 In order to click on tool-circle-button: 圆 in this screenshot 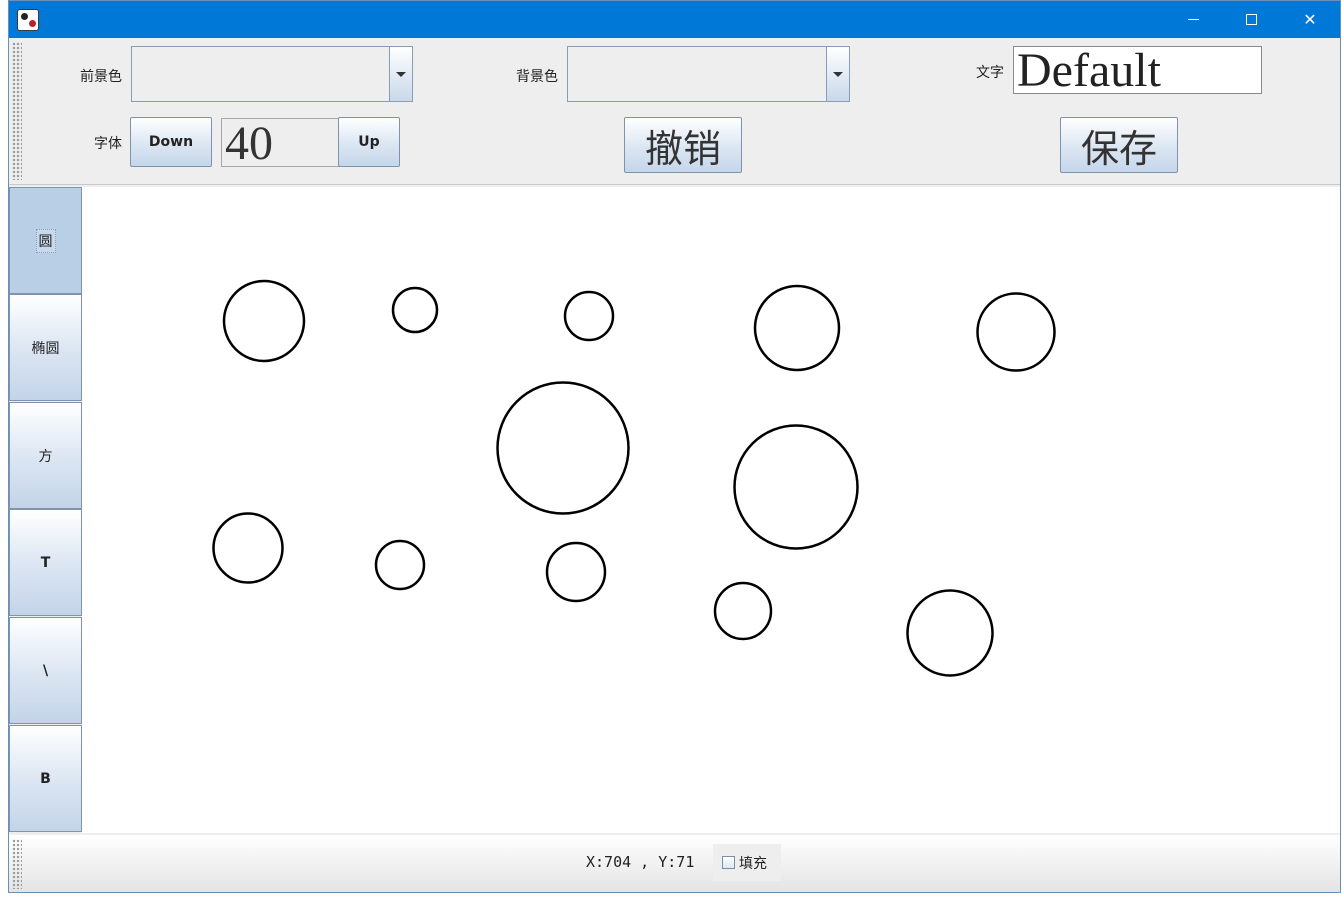, I will do `click(45, 240)`.